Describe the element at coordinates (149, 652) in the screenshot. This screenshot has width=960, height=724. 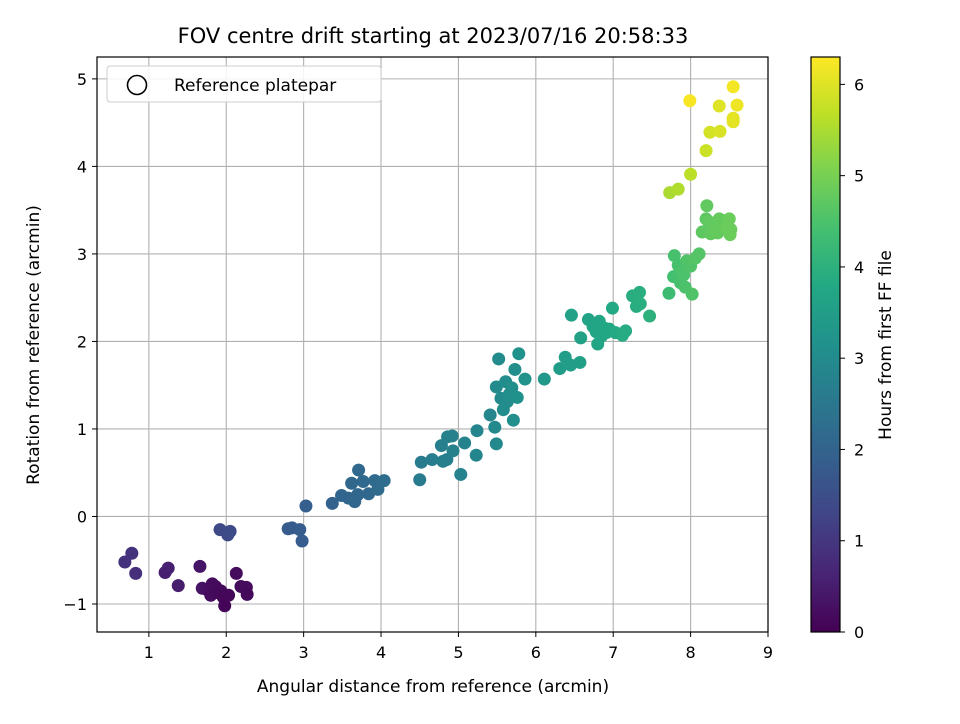
I see `x-tick-label: 1` at that location.